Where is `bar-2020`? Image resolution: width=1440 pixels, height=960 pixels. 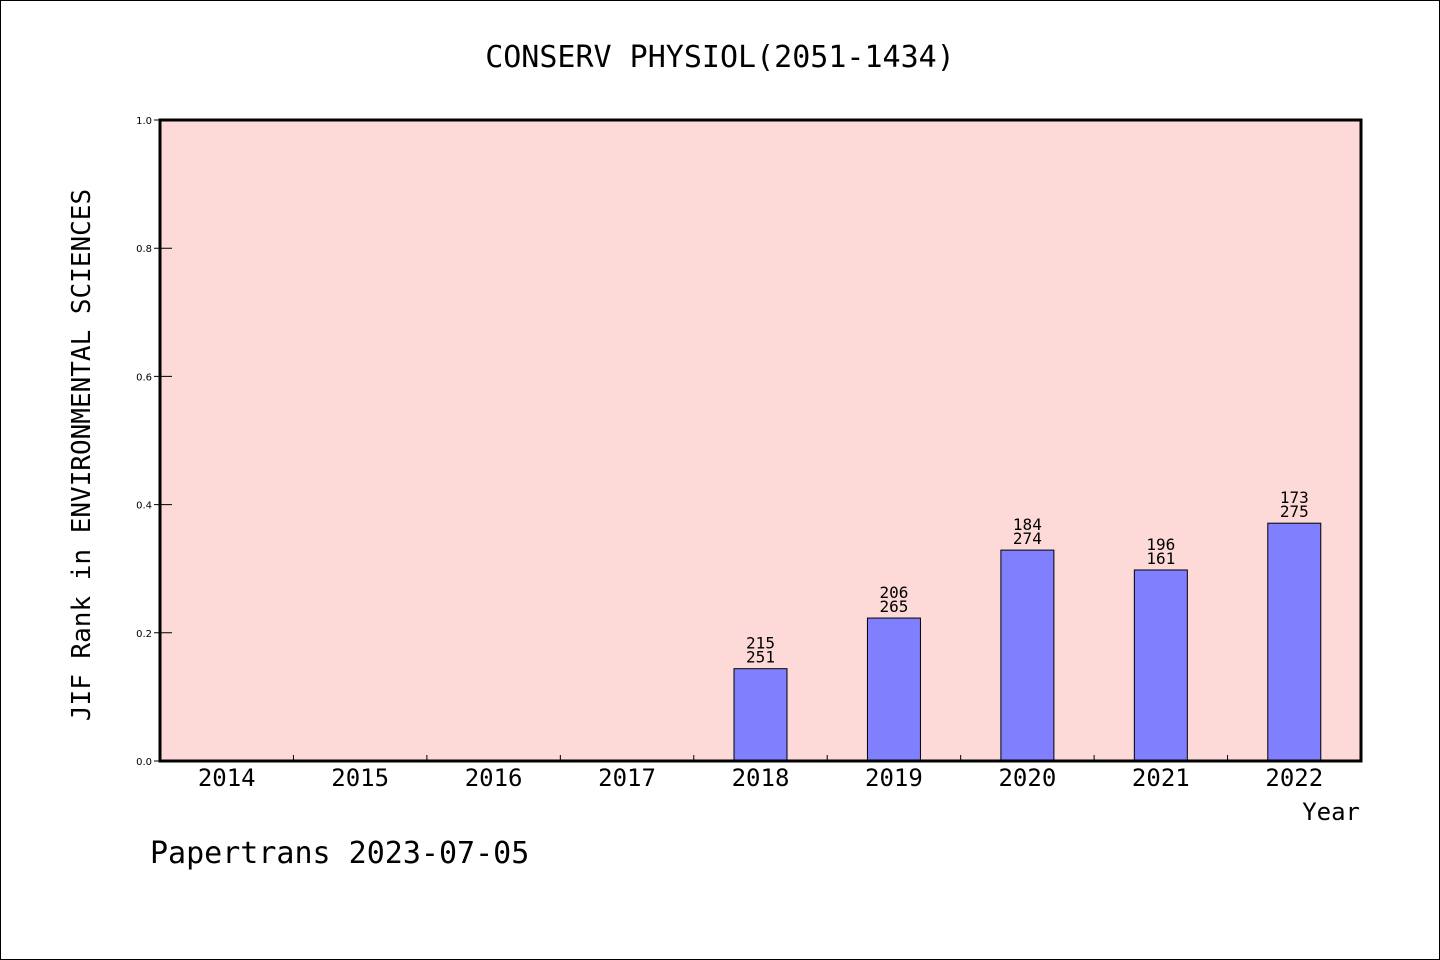 bar-2020 is located at coordinates (1027, 655).